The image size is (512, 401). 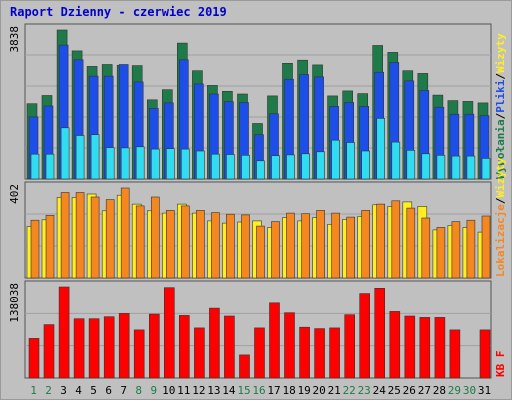 What do you see at coordinates (33, 390) in the screenshot?
I see `x-tick-label-1: 1` at bounding box center [33, 390].